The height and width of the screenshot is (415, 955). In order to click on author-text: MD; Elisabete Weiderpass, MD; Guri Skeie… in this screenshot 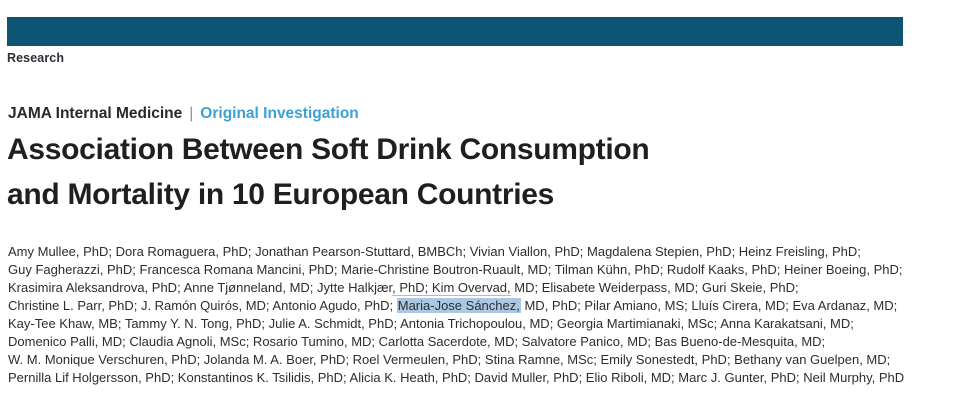, I will do `click(654, 287)`.